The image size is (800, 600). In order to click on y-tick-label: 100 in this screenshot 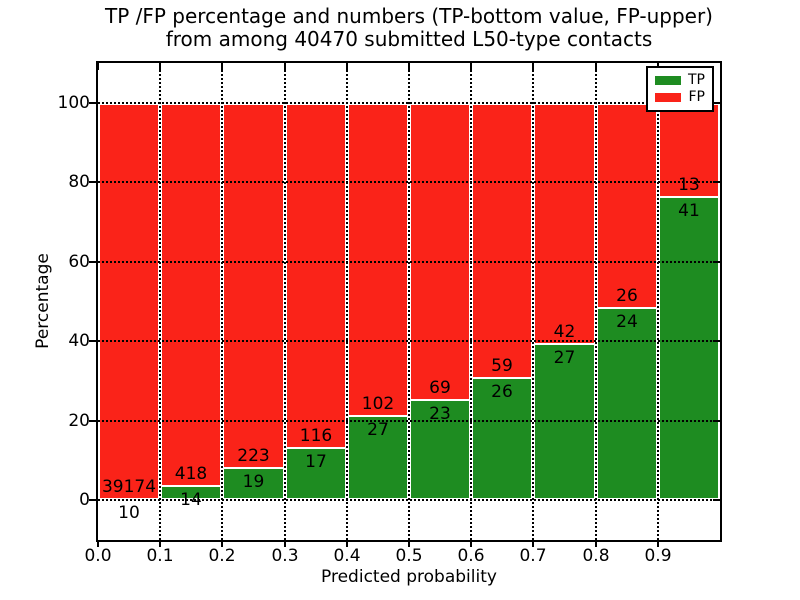, I will do `click(73, 102)`.